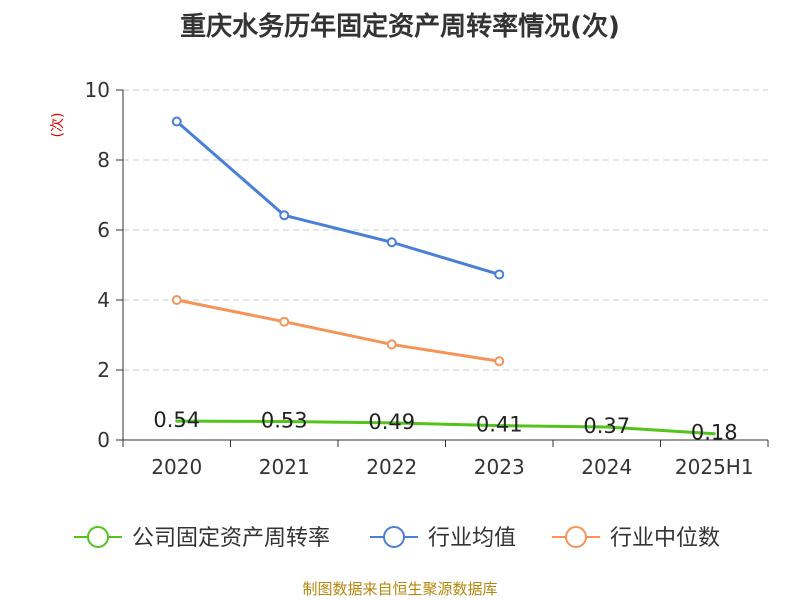 The image size is (800, 600). Describe the element at coordinates (176, 467) in the screenshot. I see `x-tick-label: 2020` at that location.